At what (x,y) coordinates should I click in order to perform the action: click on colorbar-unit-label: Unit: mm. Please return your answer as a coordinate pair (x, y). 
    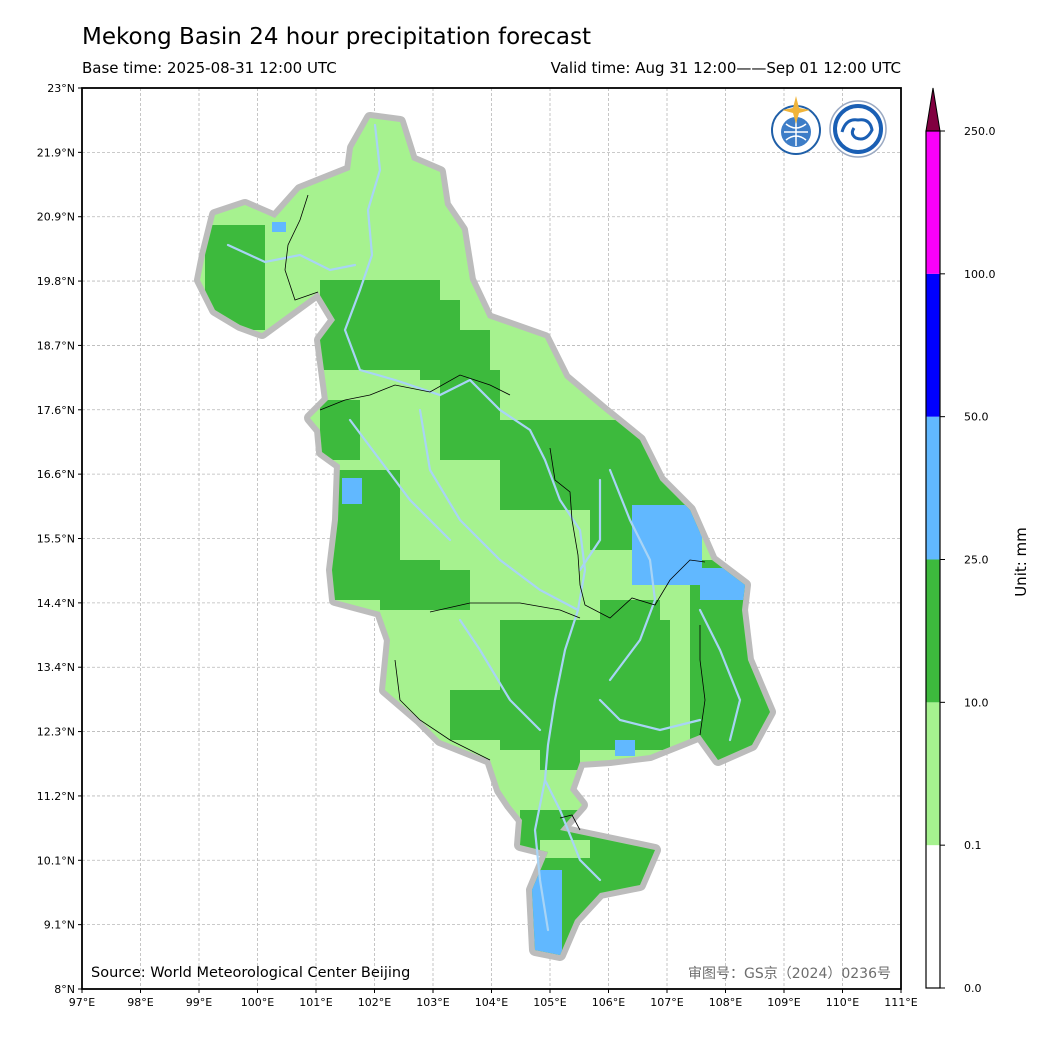
    Looking at the image, I should click on (1021, 562).